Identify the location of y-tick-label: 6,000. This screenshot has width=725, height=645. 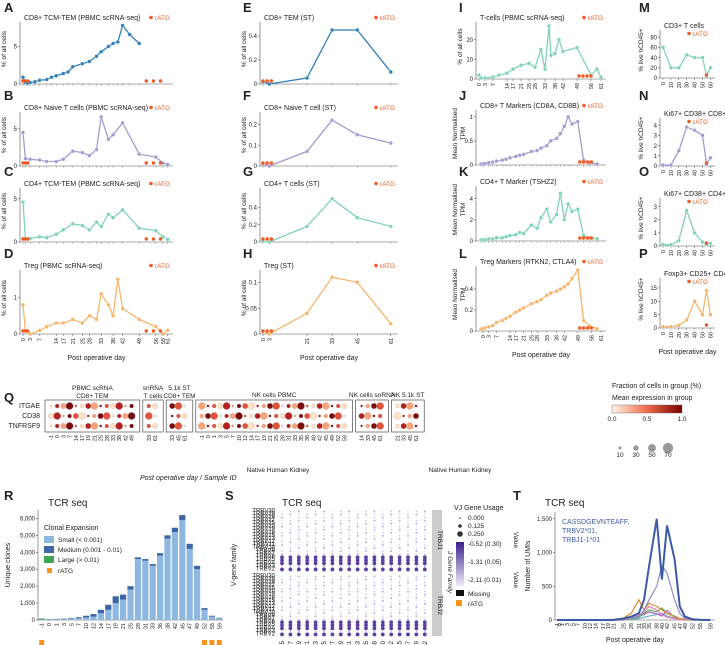
(28, 519).